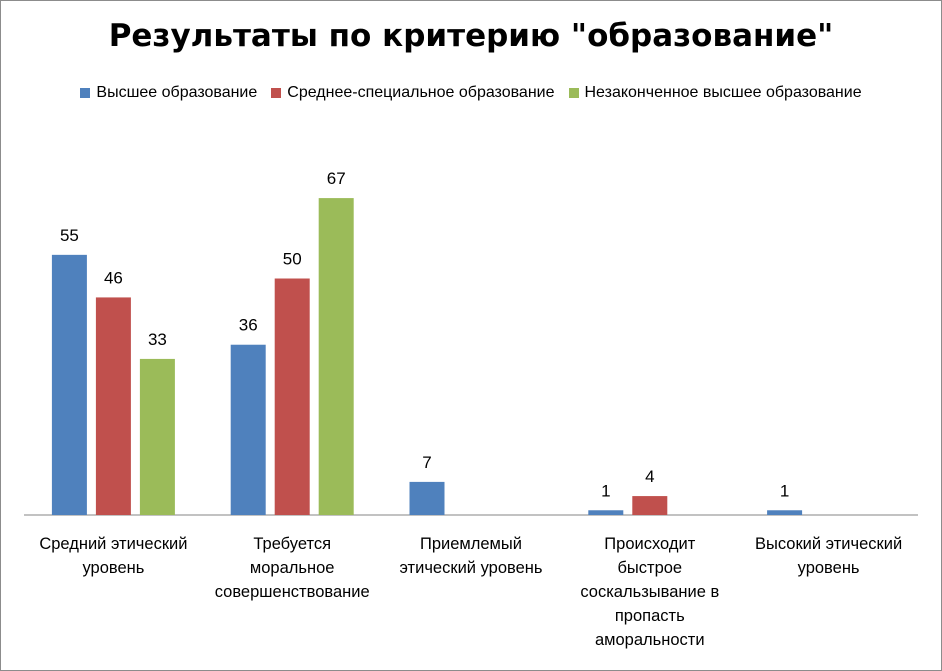 The width and height of the screenshot is (942, 671). I want to click on category-label-1: Средний этический уровень, so click(113, 556).